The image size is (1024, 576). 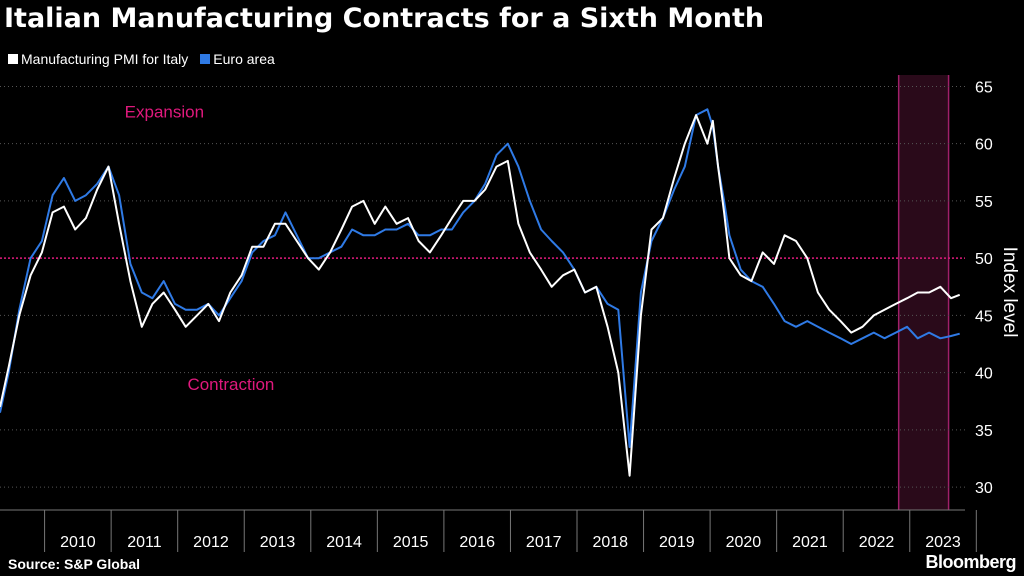 I want to click on annotation-contraction: Contraction, so click(x=230, y=384).